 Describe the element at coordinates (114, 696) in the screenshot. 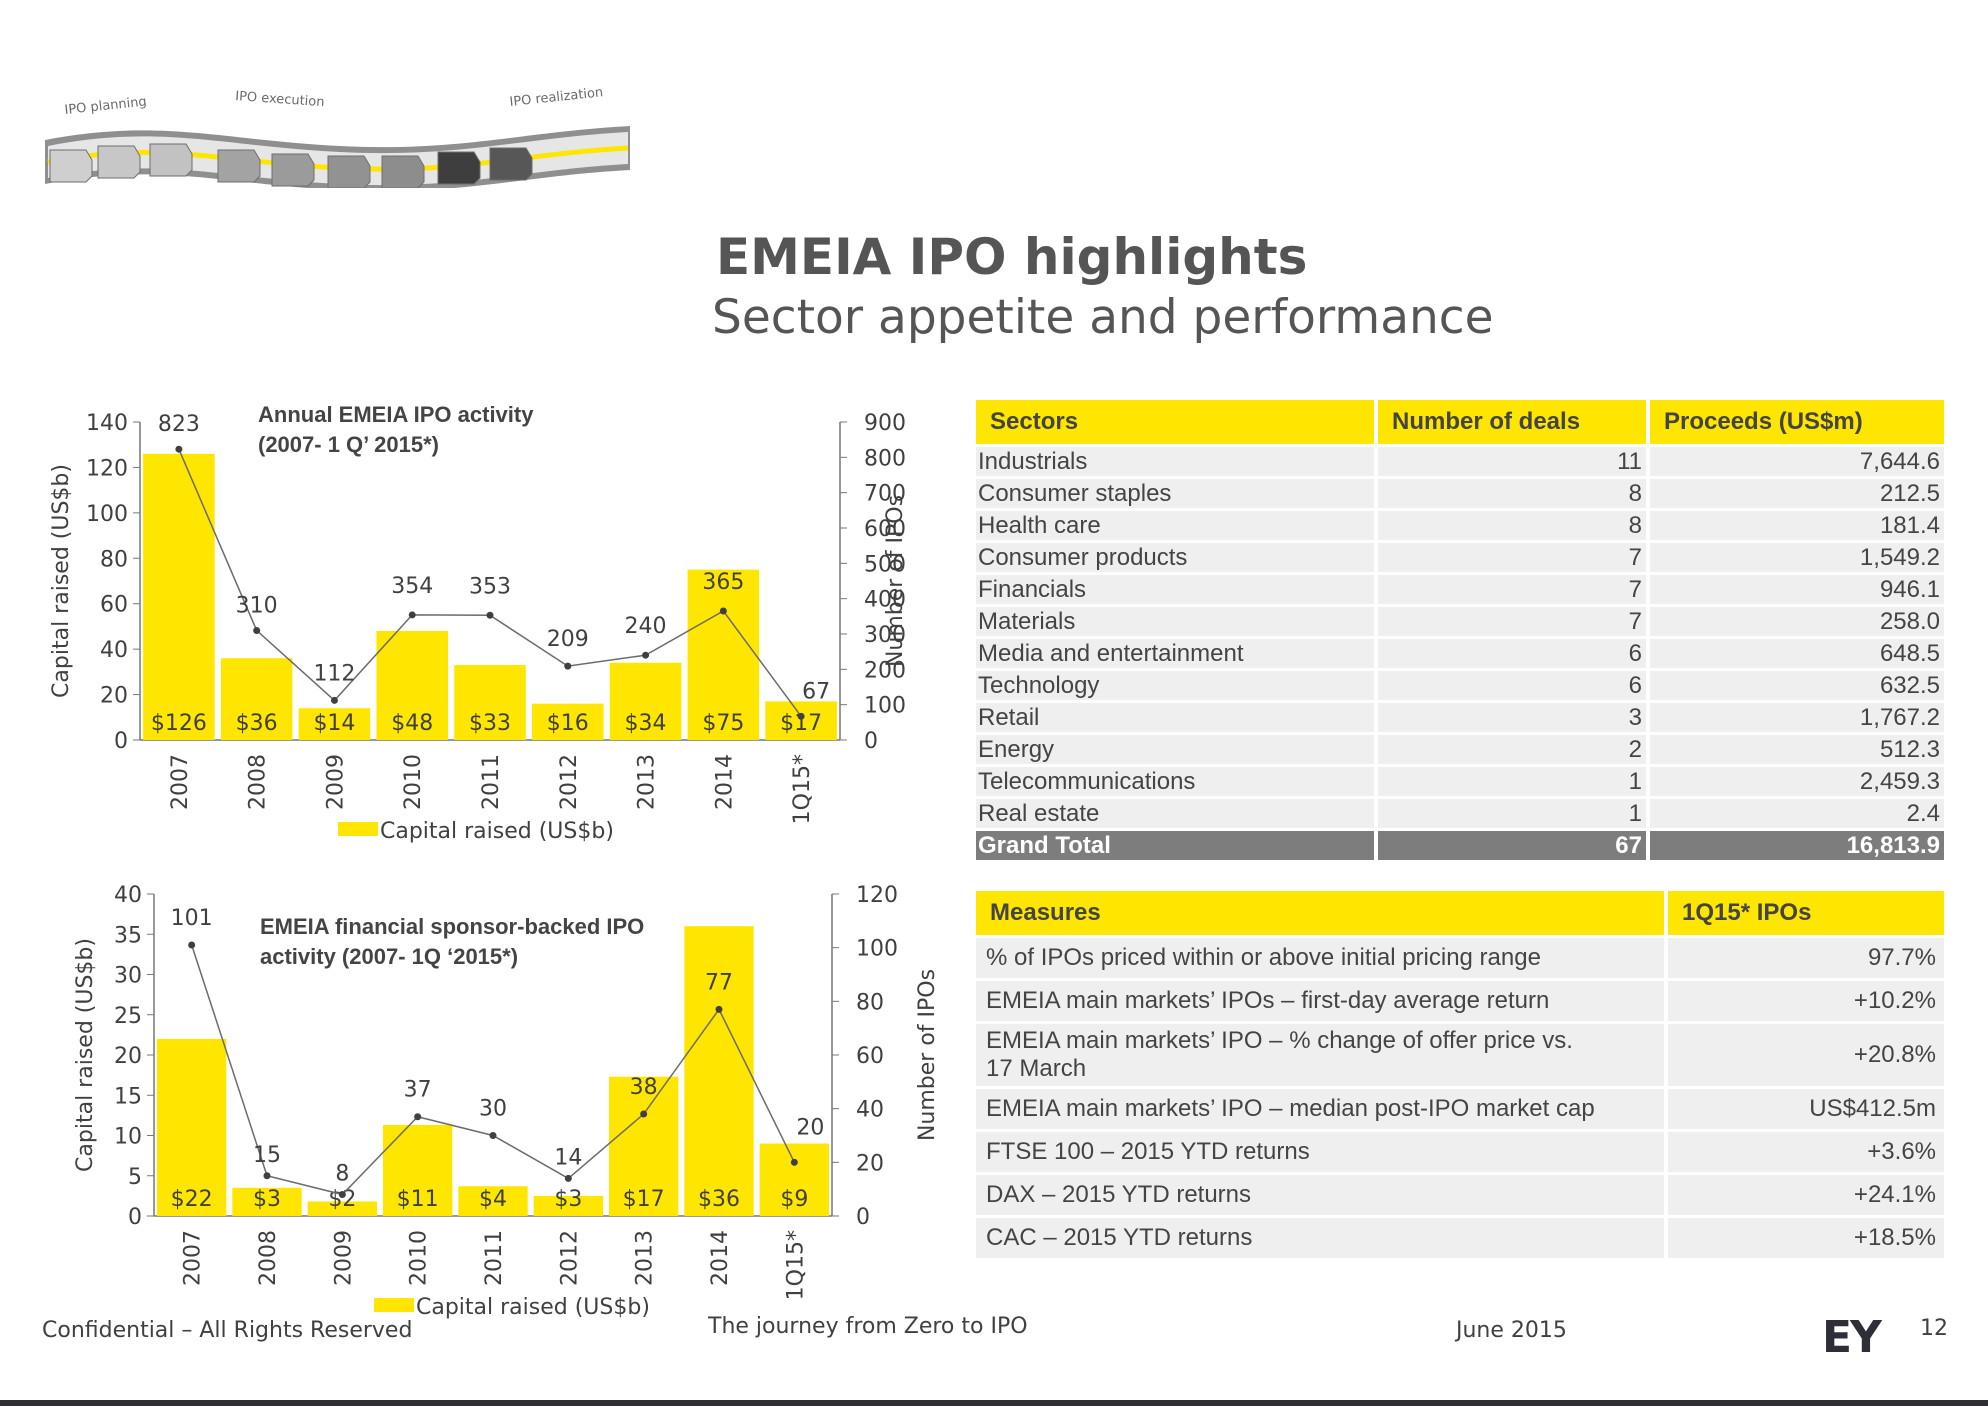

I see `y-tick-label: 20` at that location.